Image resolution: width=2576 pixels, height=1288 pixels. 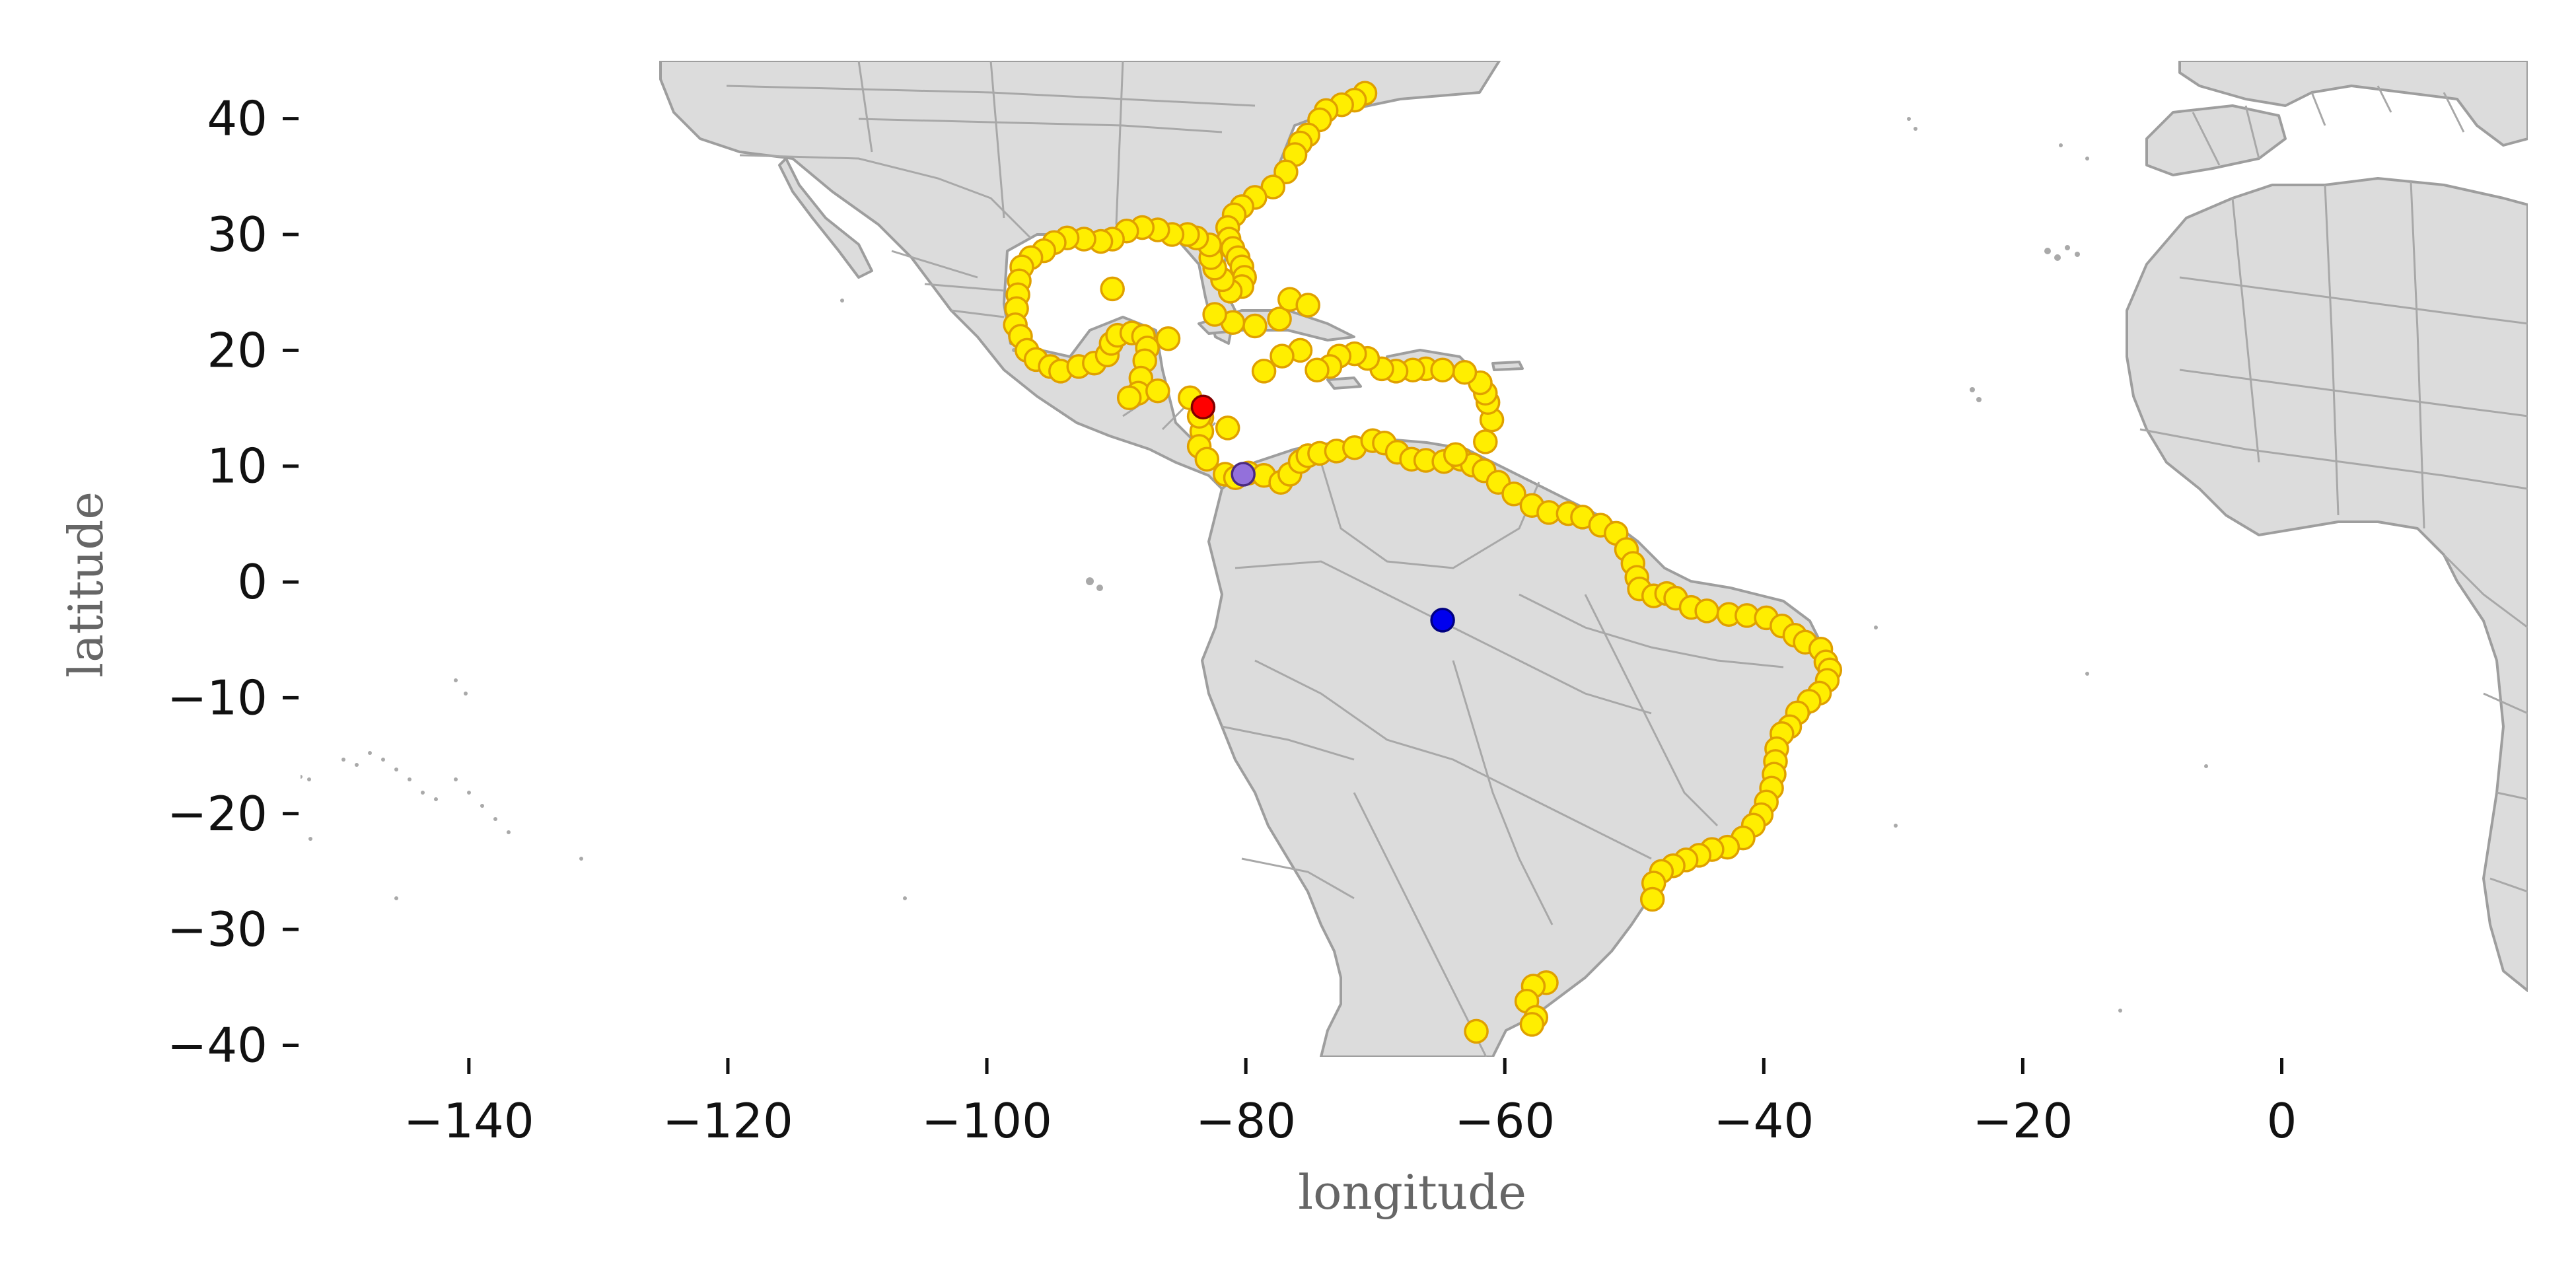 What do you see at coordinates (217, 930) in the screenshot?
I see `y-tick-label: −30` at bounding box center [217, 930].